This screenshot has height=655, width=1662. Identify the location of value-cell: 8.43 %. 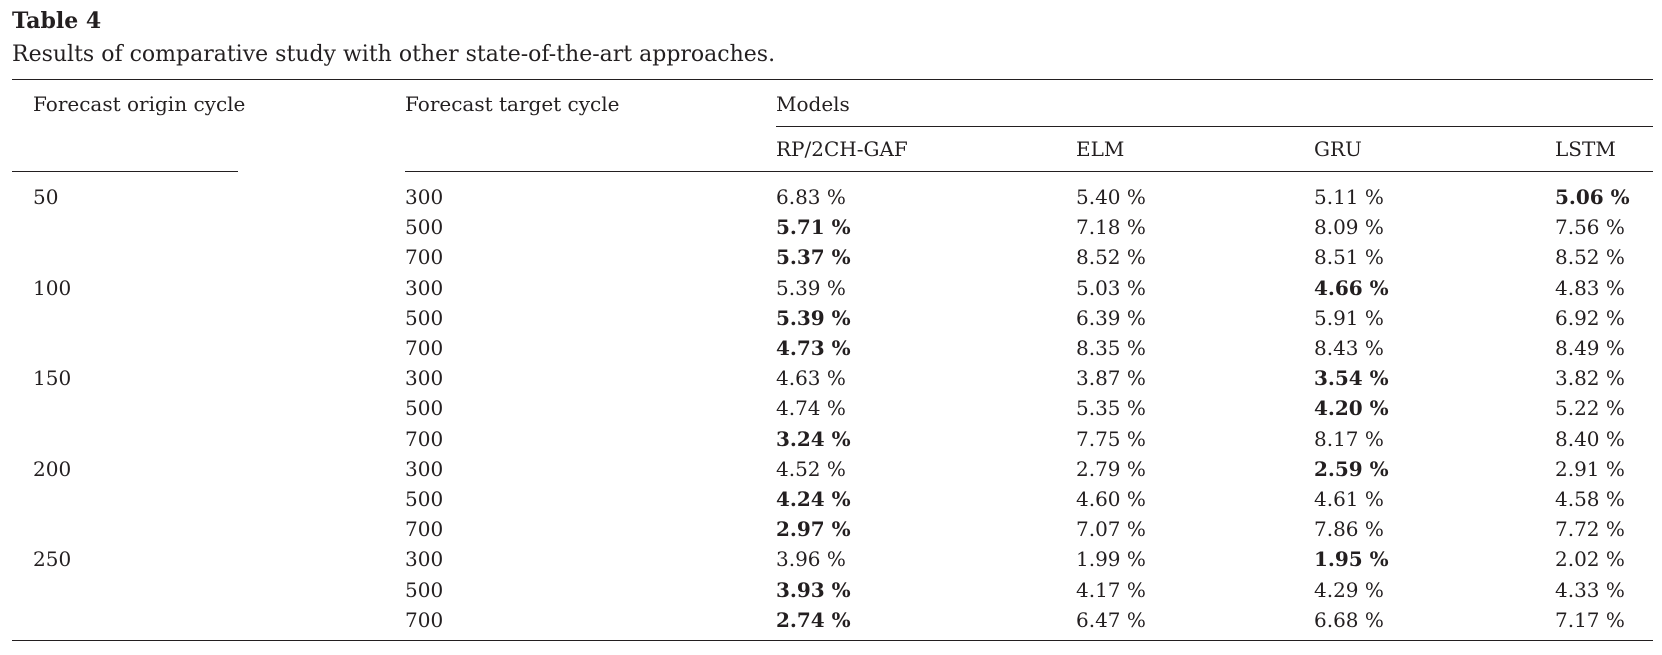
(1349, 348).